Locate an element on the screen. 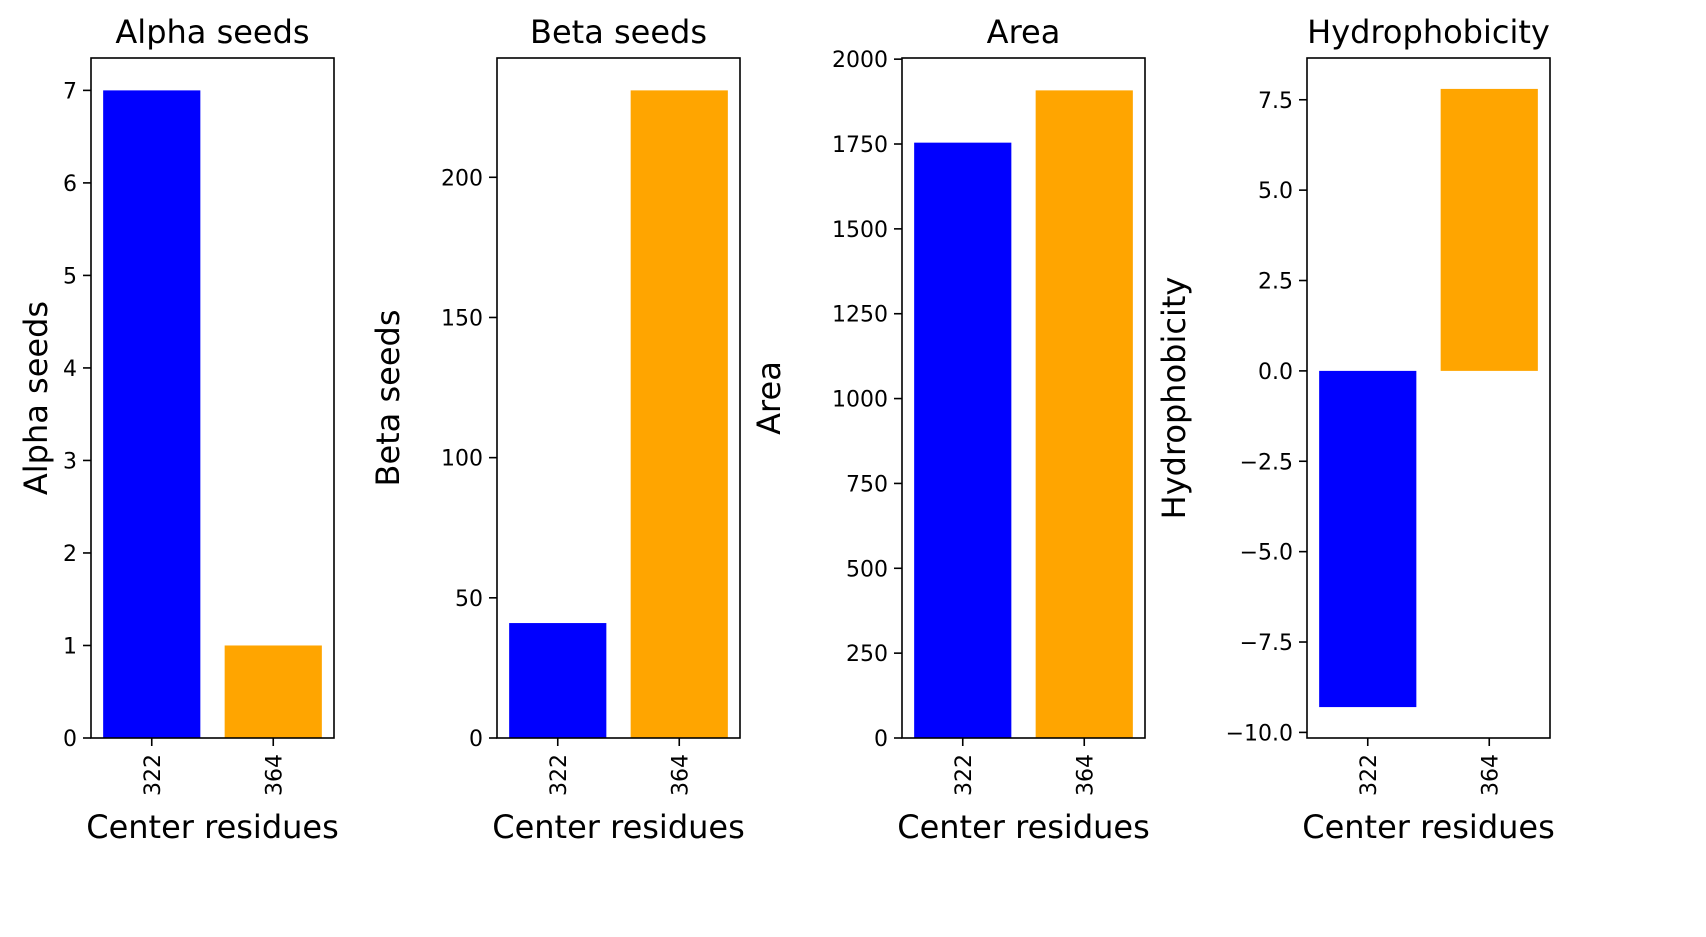  y-axis-label: Area is located at coordinates (769, 398).